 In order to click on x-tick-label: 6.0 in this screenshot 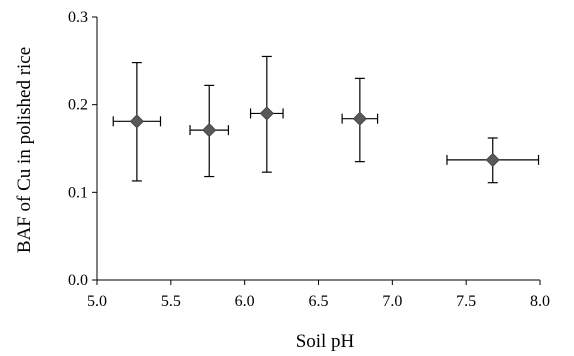, I will do `click(245, 301)`.